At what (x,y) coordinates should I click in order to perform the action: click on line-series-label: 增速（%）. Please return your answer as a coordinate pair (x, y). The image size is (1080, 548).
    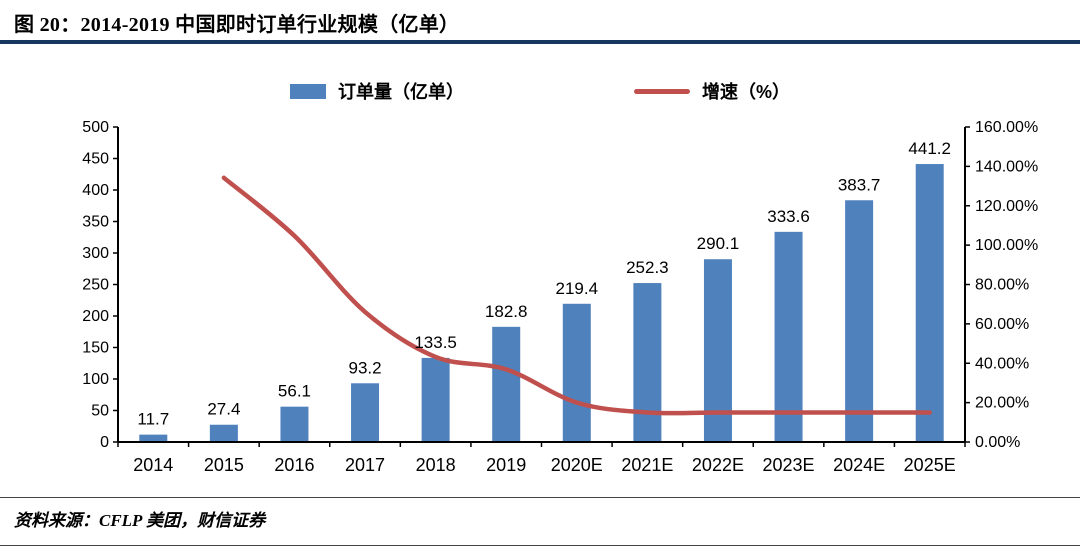
    Looking at the image, I should click on (745, 92).